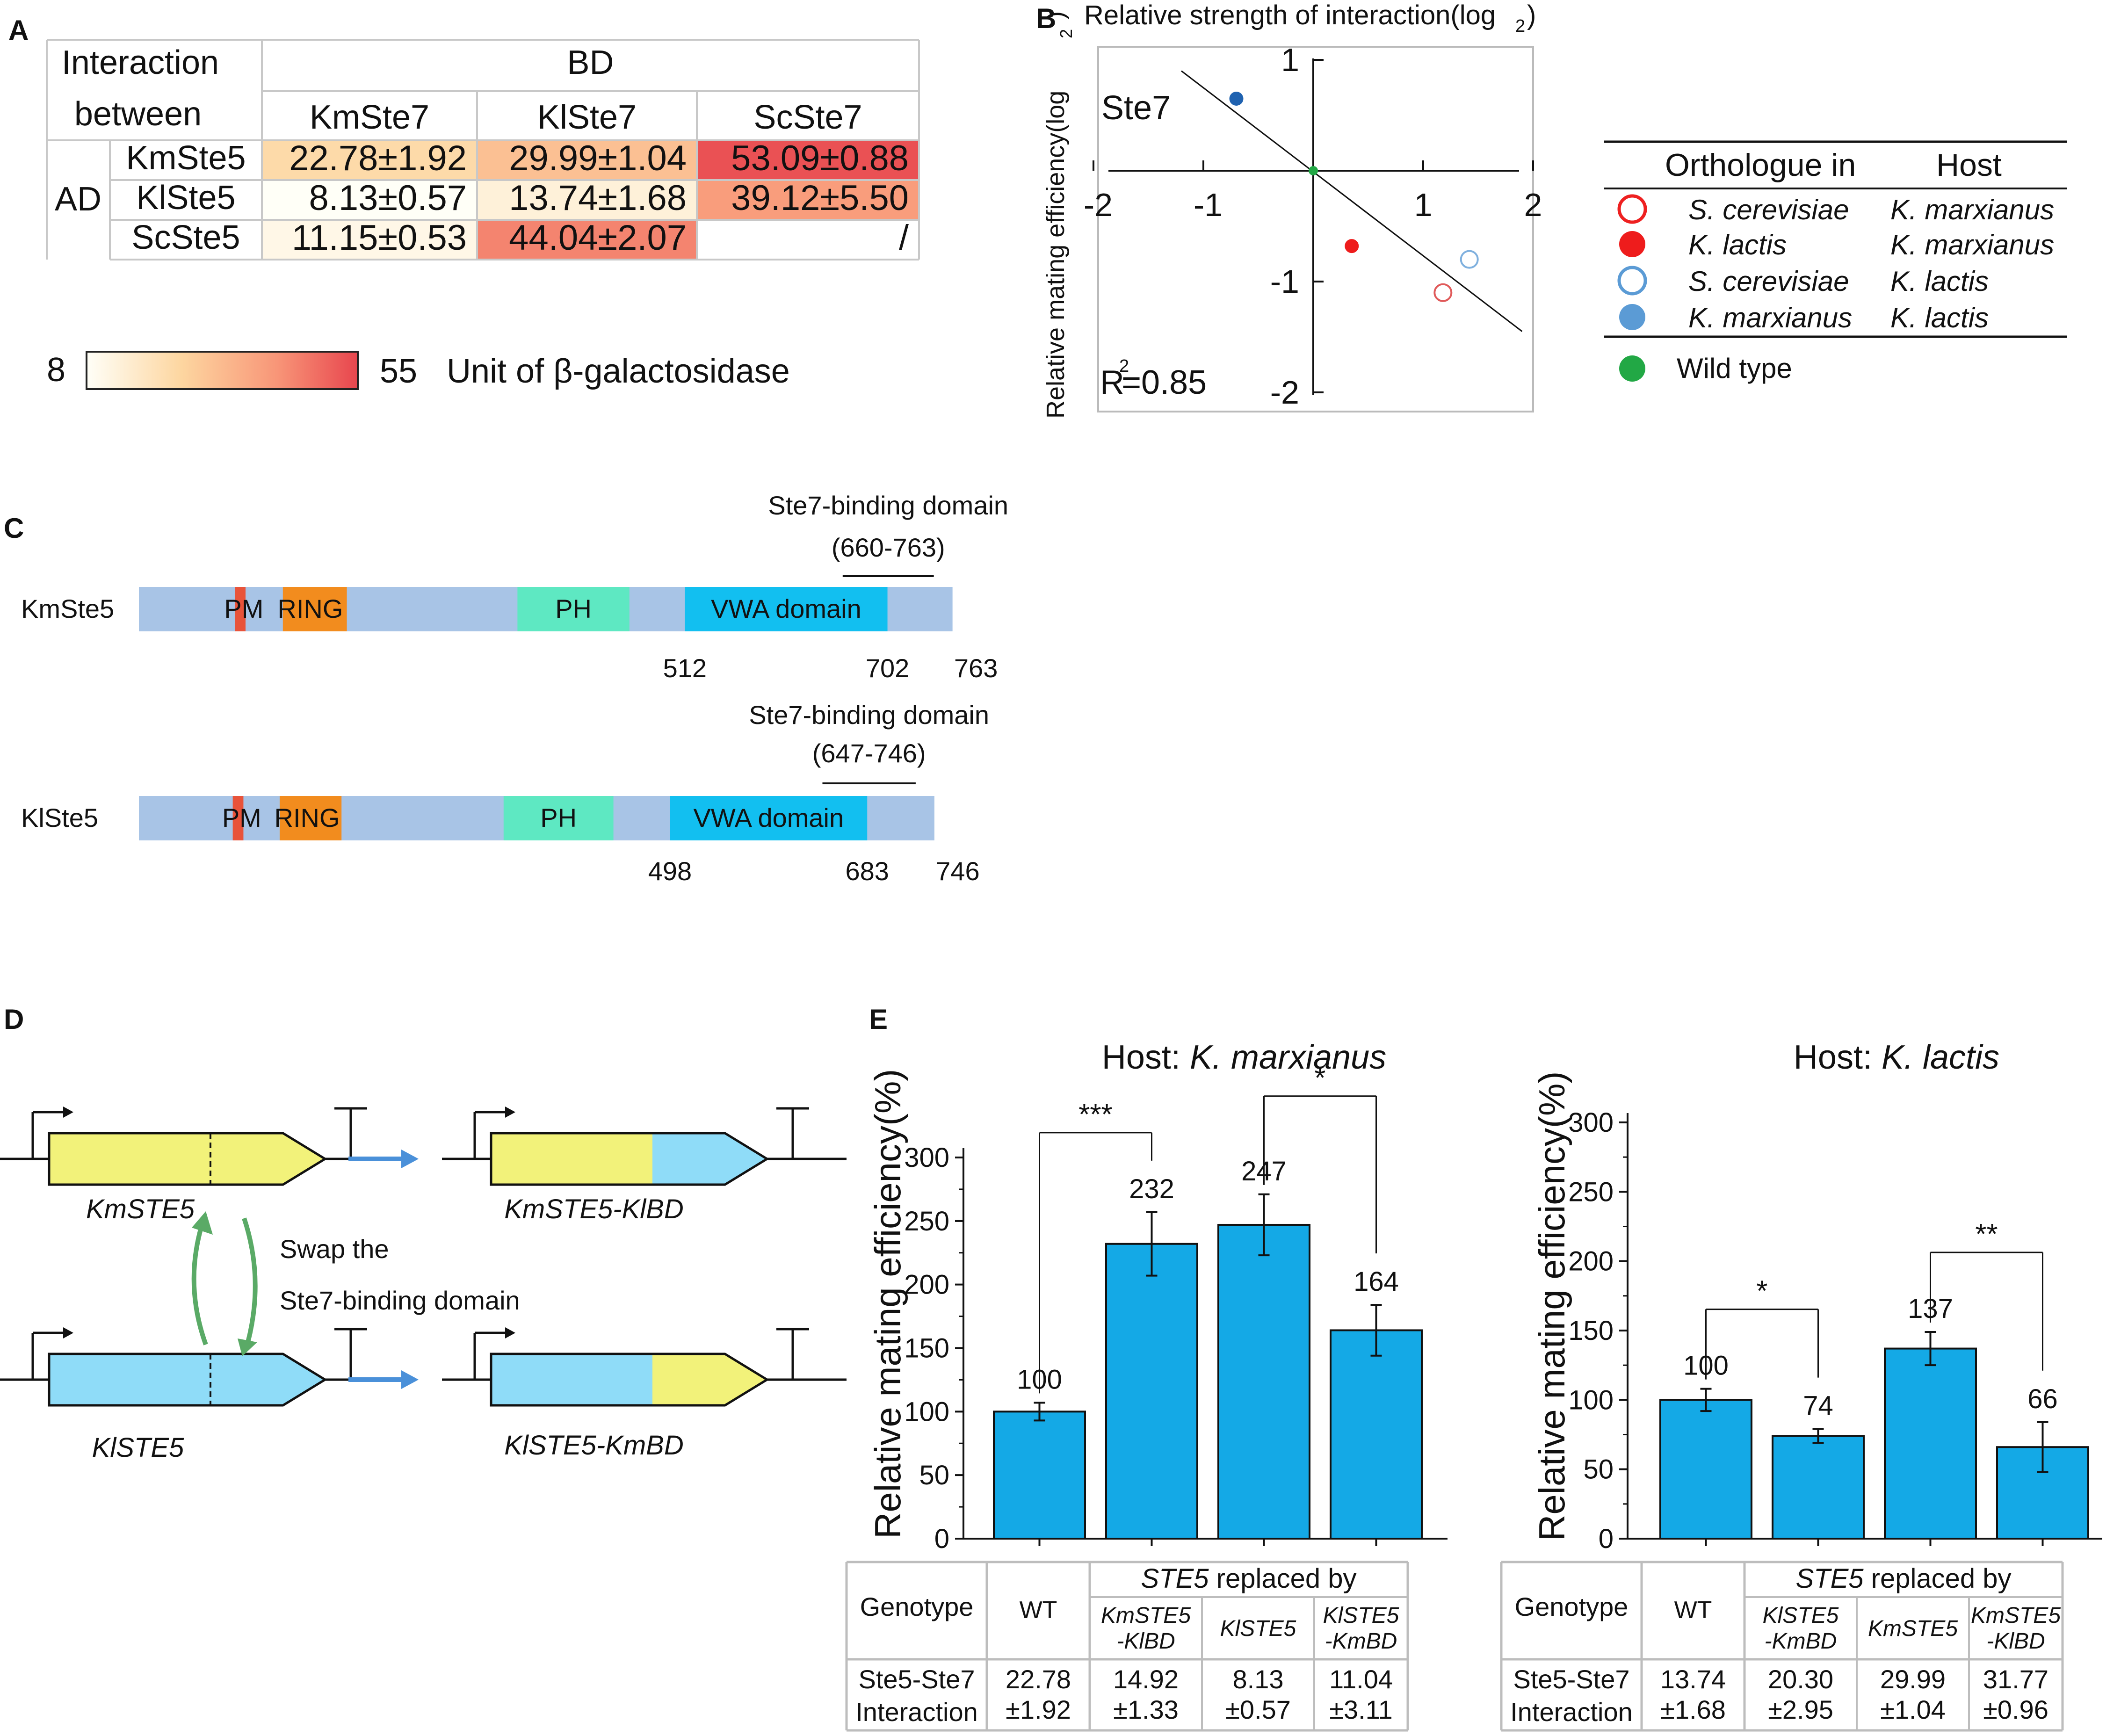  I want to click on gene-kmste5-klbd, so click(644, 1146).